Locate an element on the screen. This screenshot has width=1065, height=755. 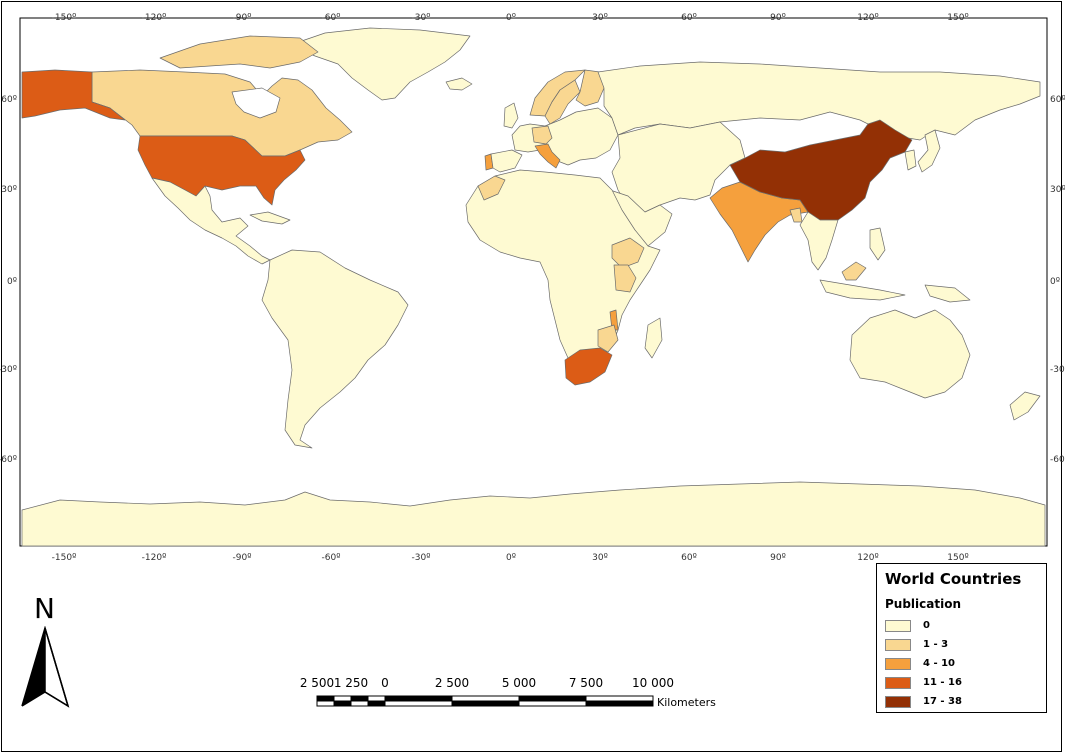
country-cuba is located at coordinates (270, 218).